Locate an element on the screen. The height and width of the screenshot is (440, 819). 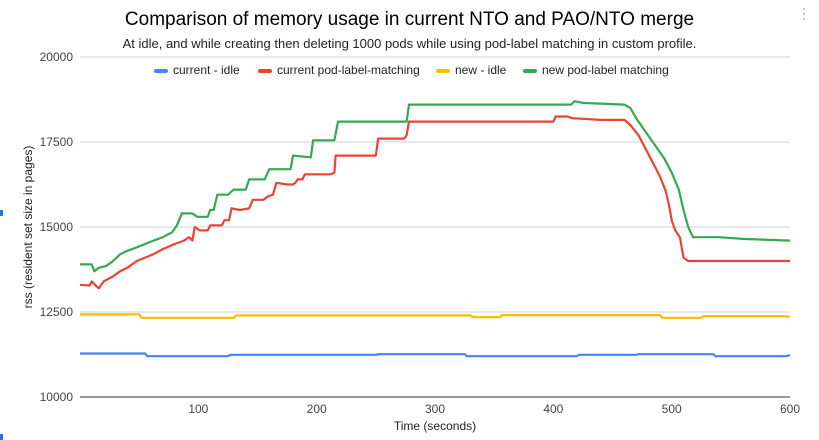
y-tick-label: 10000 is located at coordinates (57, 397).